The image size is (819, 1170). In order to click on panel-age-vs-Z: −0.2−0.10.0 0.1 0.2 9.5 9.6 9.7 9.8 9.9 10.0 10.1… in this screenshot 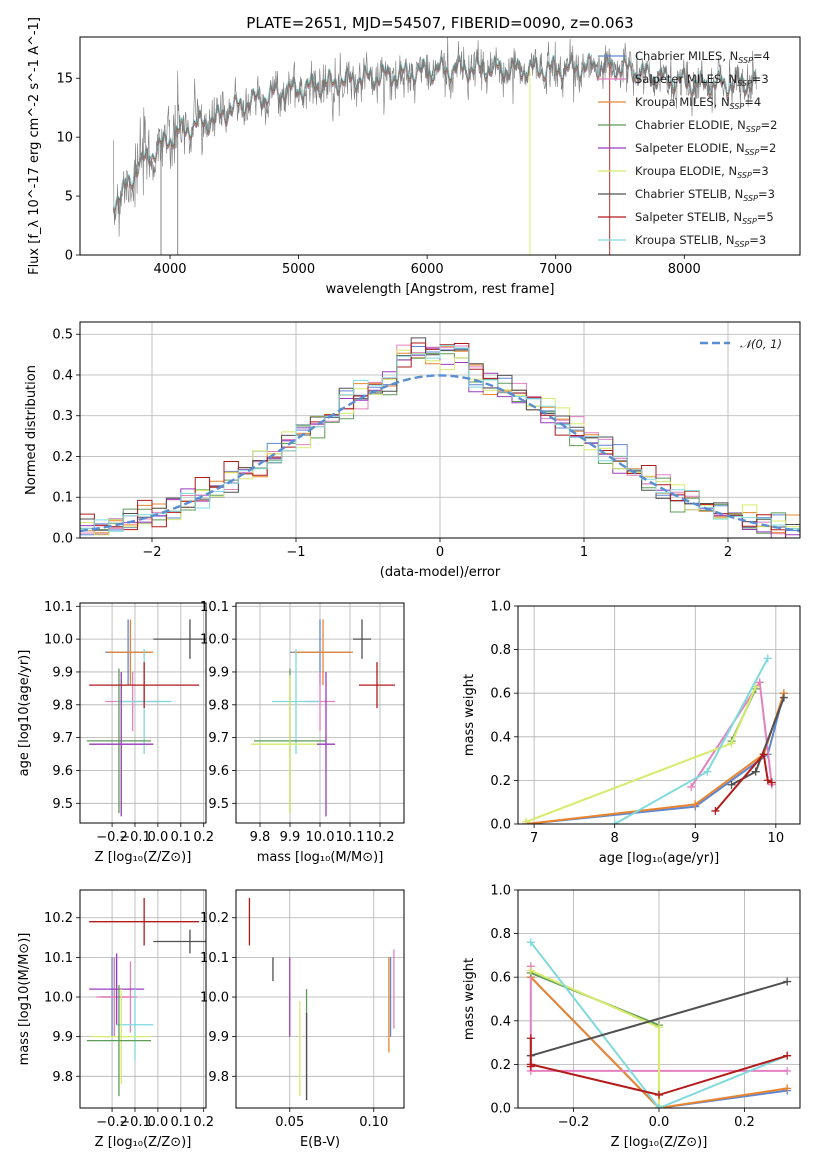, I will do `click(115, 732)`.